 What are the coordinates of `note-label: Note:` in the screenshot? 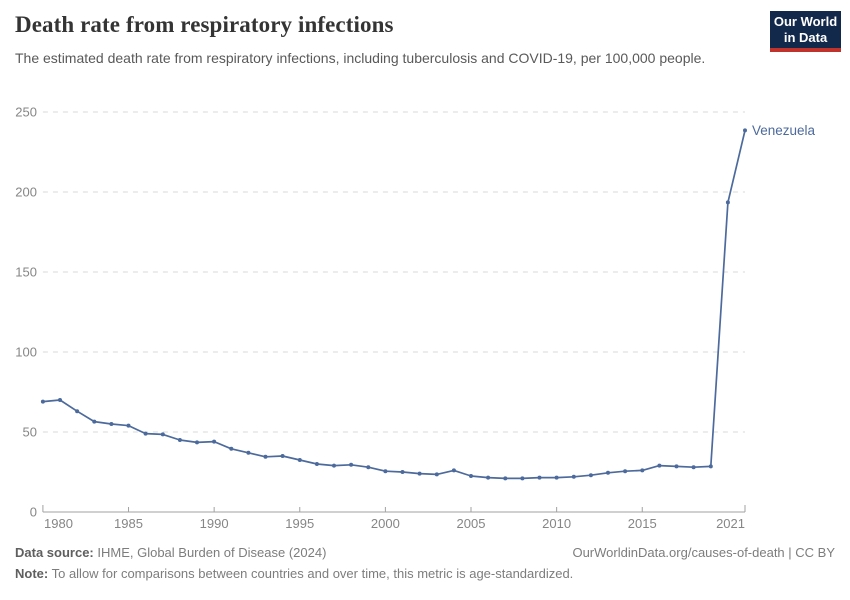 It's located at (32, 573).